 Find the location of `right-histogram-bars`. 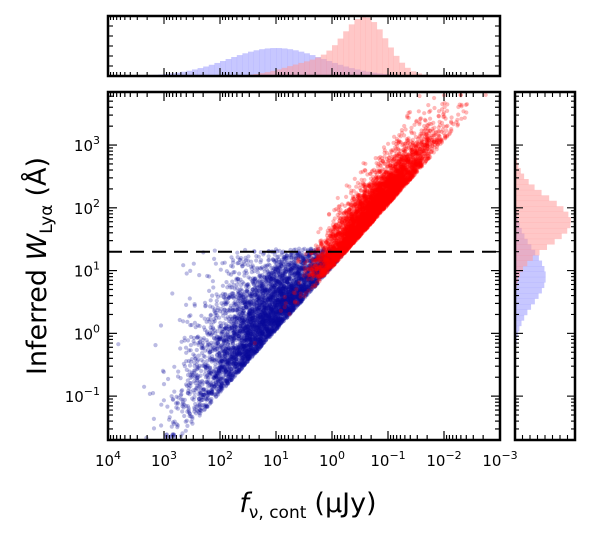

right-histogram-bars is located at coordinates (543, 252).